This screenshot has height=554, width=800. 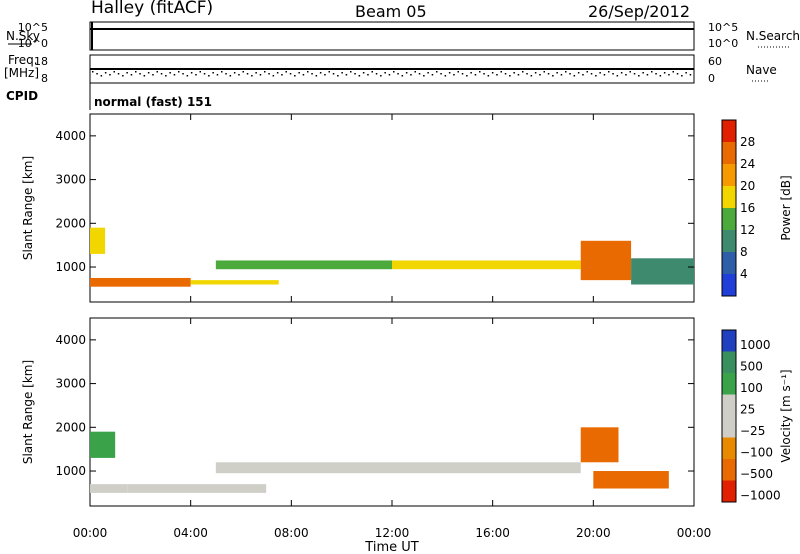 I want to click on x-tick-label: 12:00, so click(x=392, y=533).